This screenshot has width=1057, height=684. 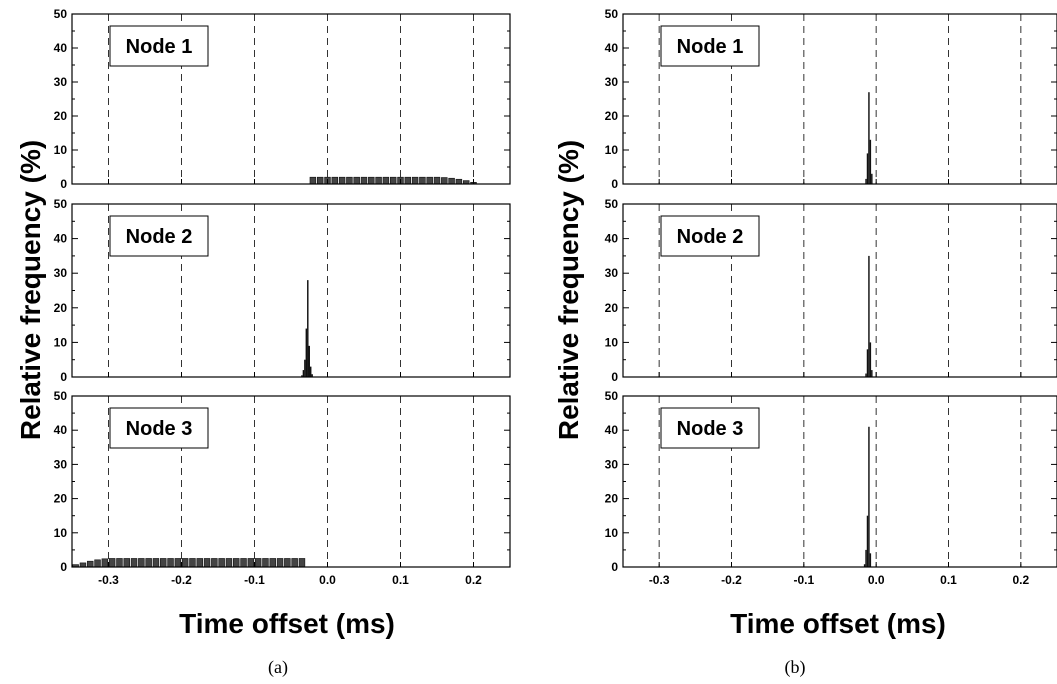 I want to click on panel-a-node2: 0 10 20 30 40 50 Node 2, so click(x=282, y=290).